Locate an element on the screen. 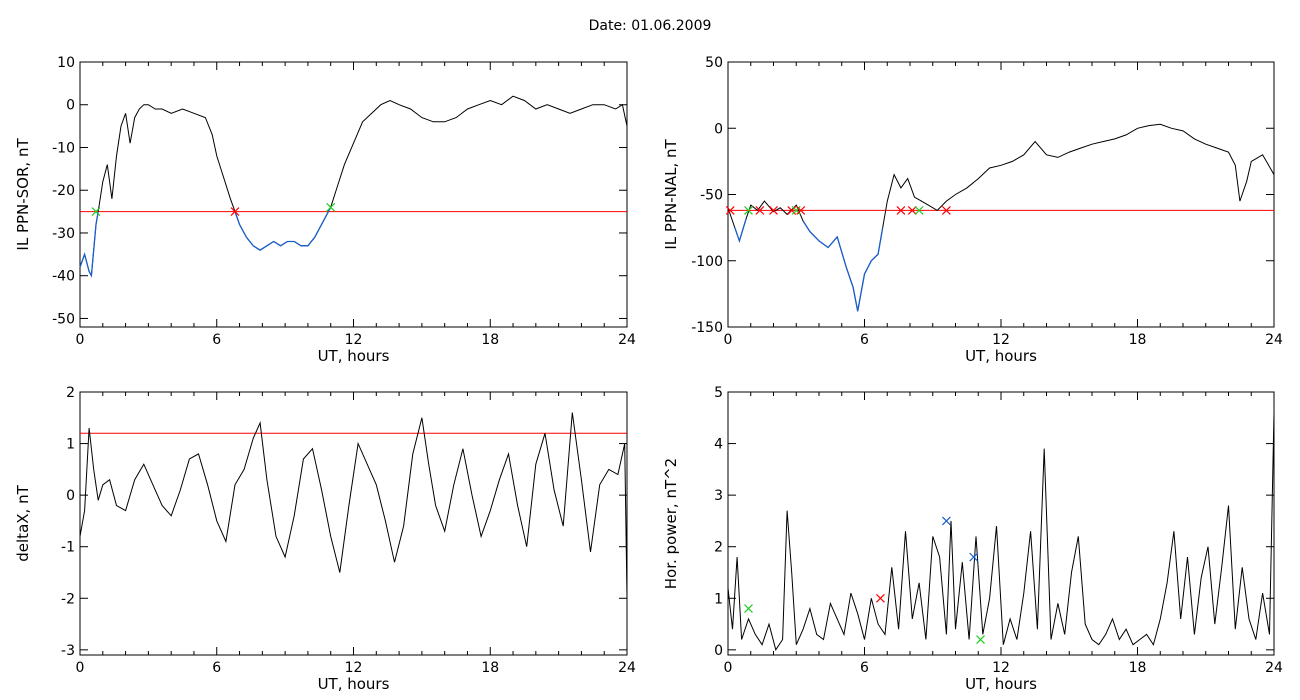 The image size is (1300, 700). y-tick-label: -10 is located at coordinates (63, 148).